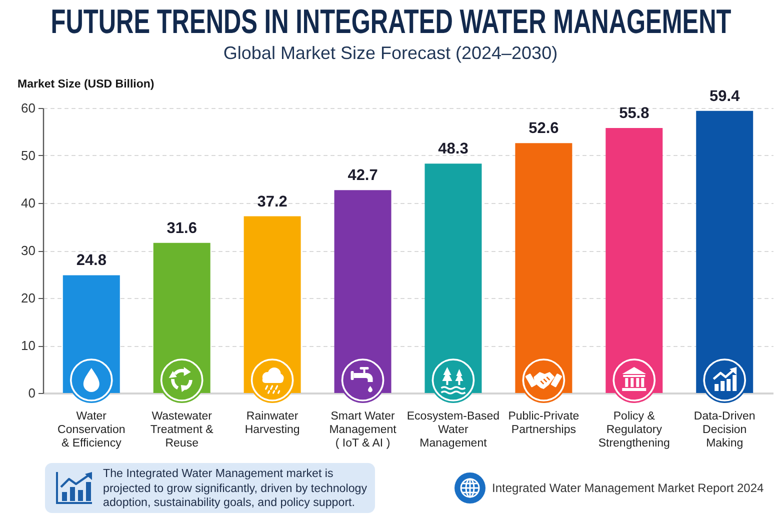  Describe the element at coordinates (28, 108) in the screenshot. I see `y-tick-label: 60` at that location.